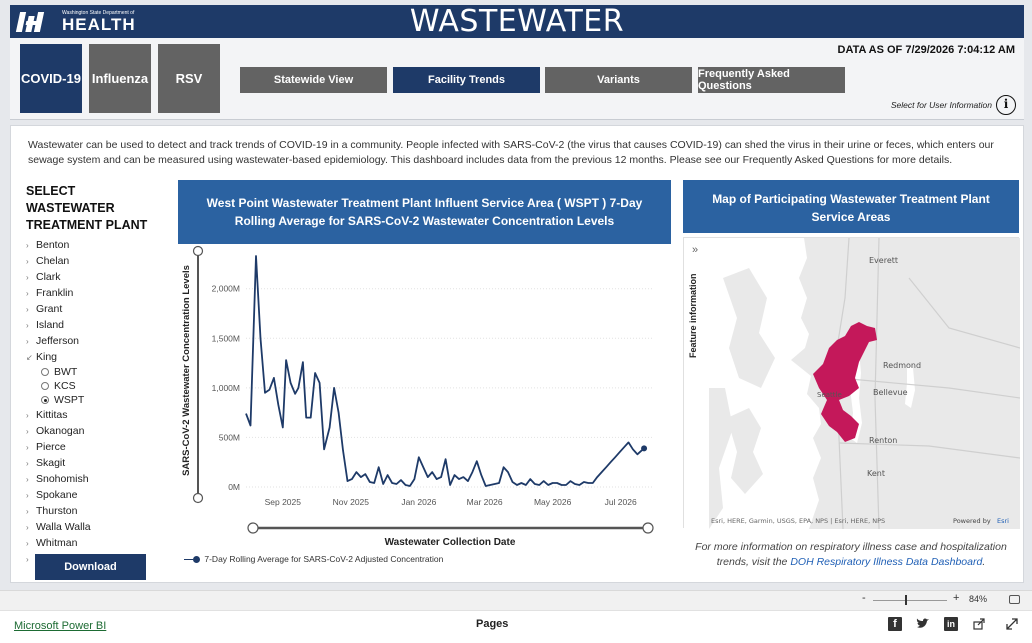 The image size is (1032, 643). What do you see at coordinates (93, 495) in the screenshot?
I see `county-item: › Spokane` at bounding box center [93, 495].